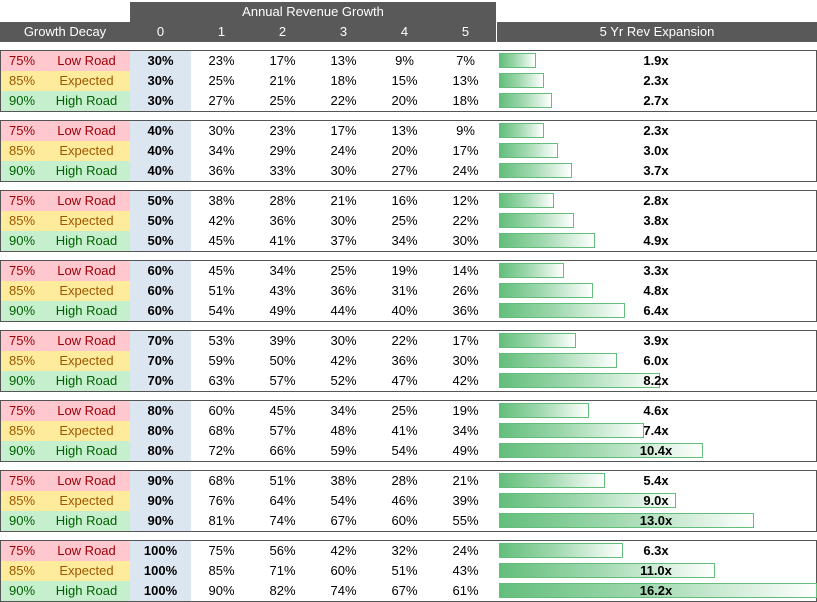 The height and width of the screenshot is (602, 817). What do you see at coordinates (282, 590) in the screenshot?
I see `growth-cell-year-2: 82%` at bounding box center [282, 590].